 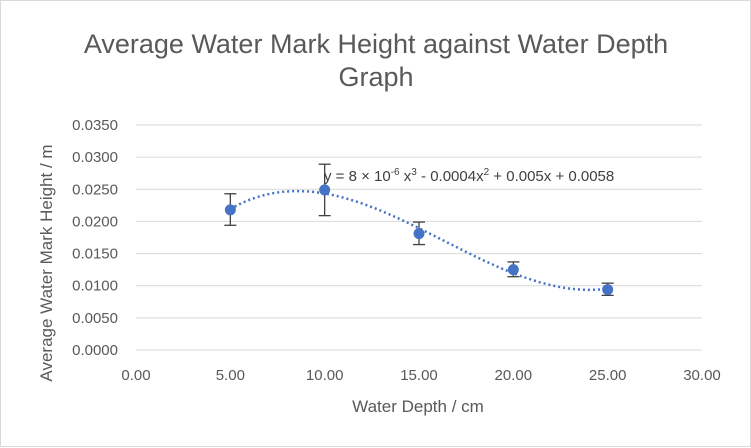 I want to click on y-tick-label: 0.0350, so click(x=95, y=125).